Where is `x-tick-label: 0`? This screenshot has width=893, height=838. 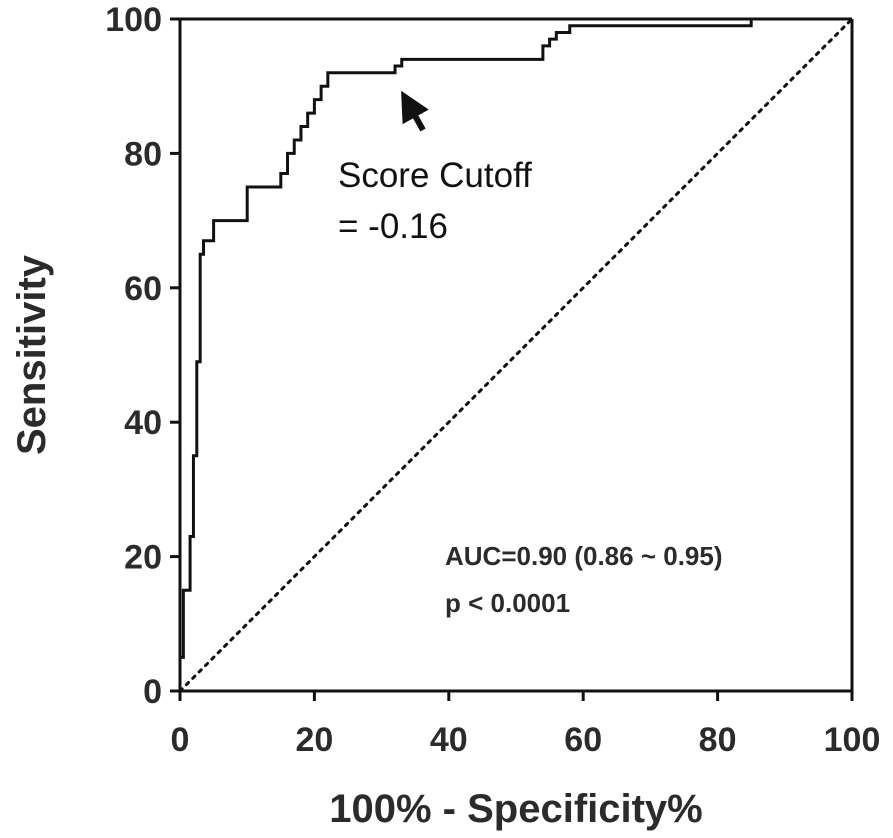
x-tick-label: 0 is located at coordinates (180, 740).